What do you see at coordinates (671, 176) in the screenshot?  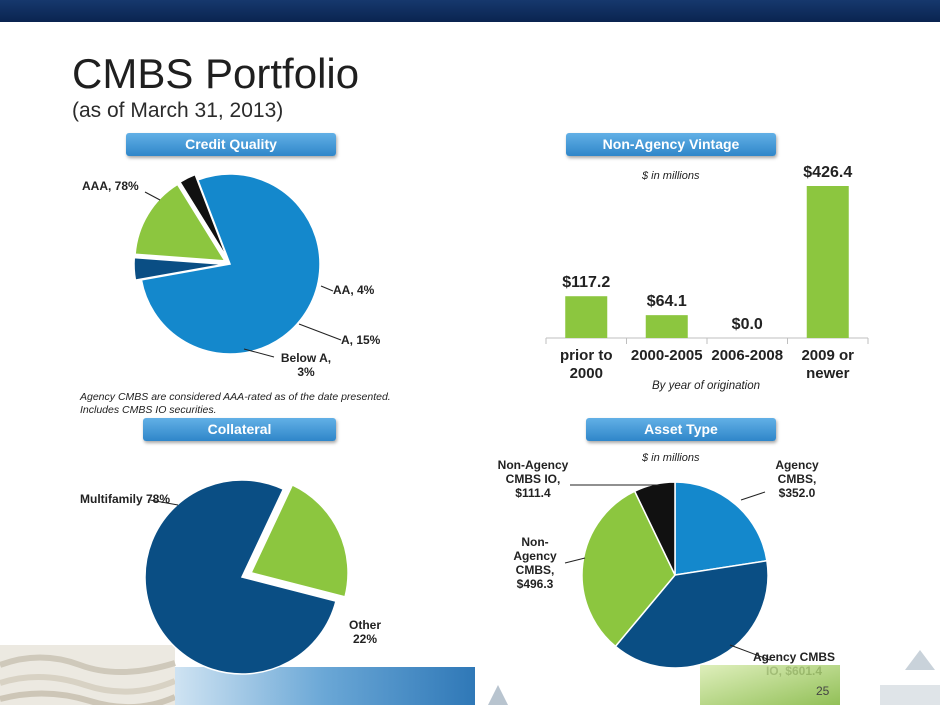 I see `vintage-units-note: $ in millions` at bounding box center [671, 176].